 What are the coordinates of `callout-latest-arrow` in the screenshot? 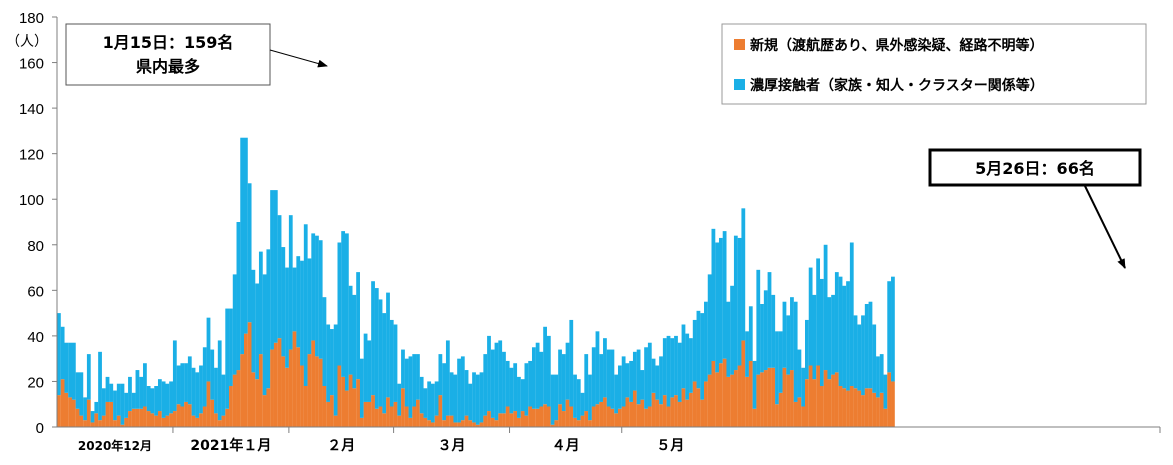 It's located at (1105, 227).